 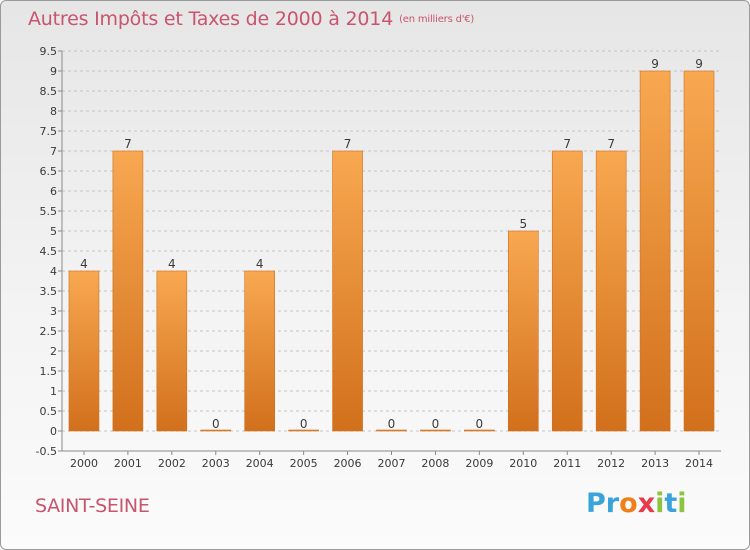 What do you see at coordinates (479, 463) in the screenshot?
I see `x-tick-label-2009: 2009` at bounding box center [479, 463].